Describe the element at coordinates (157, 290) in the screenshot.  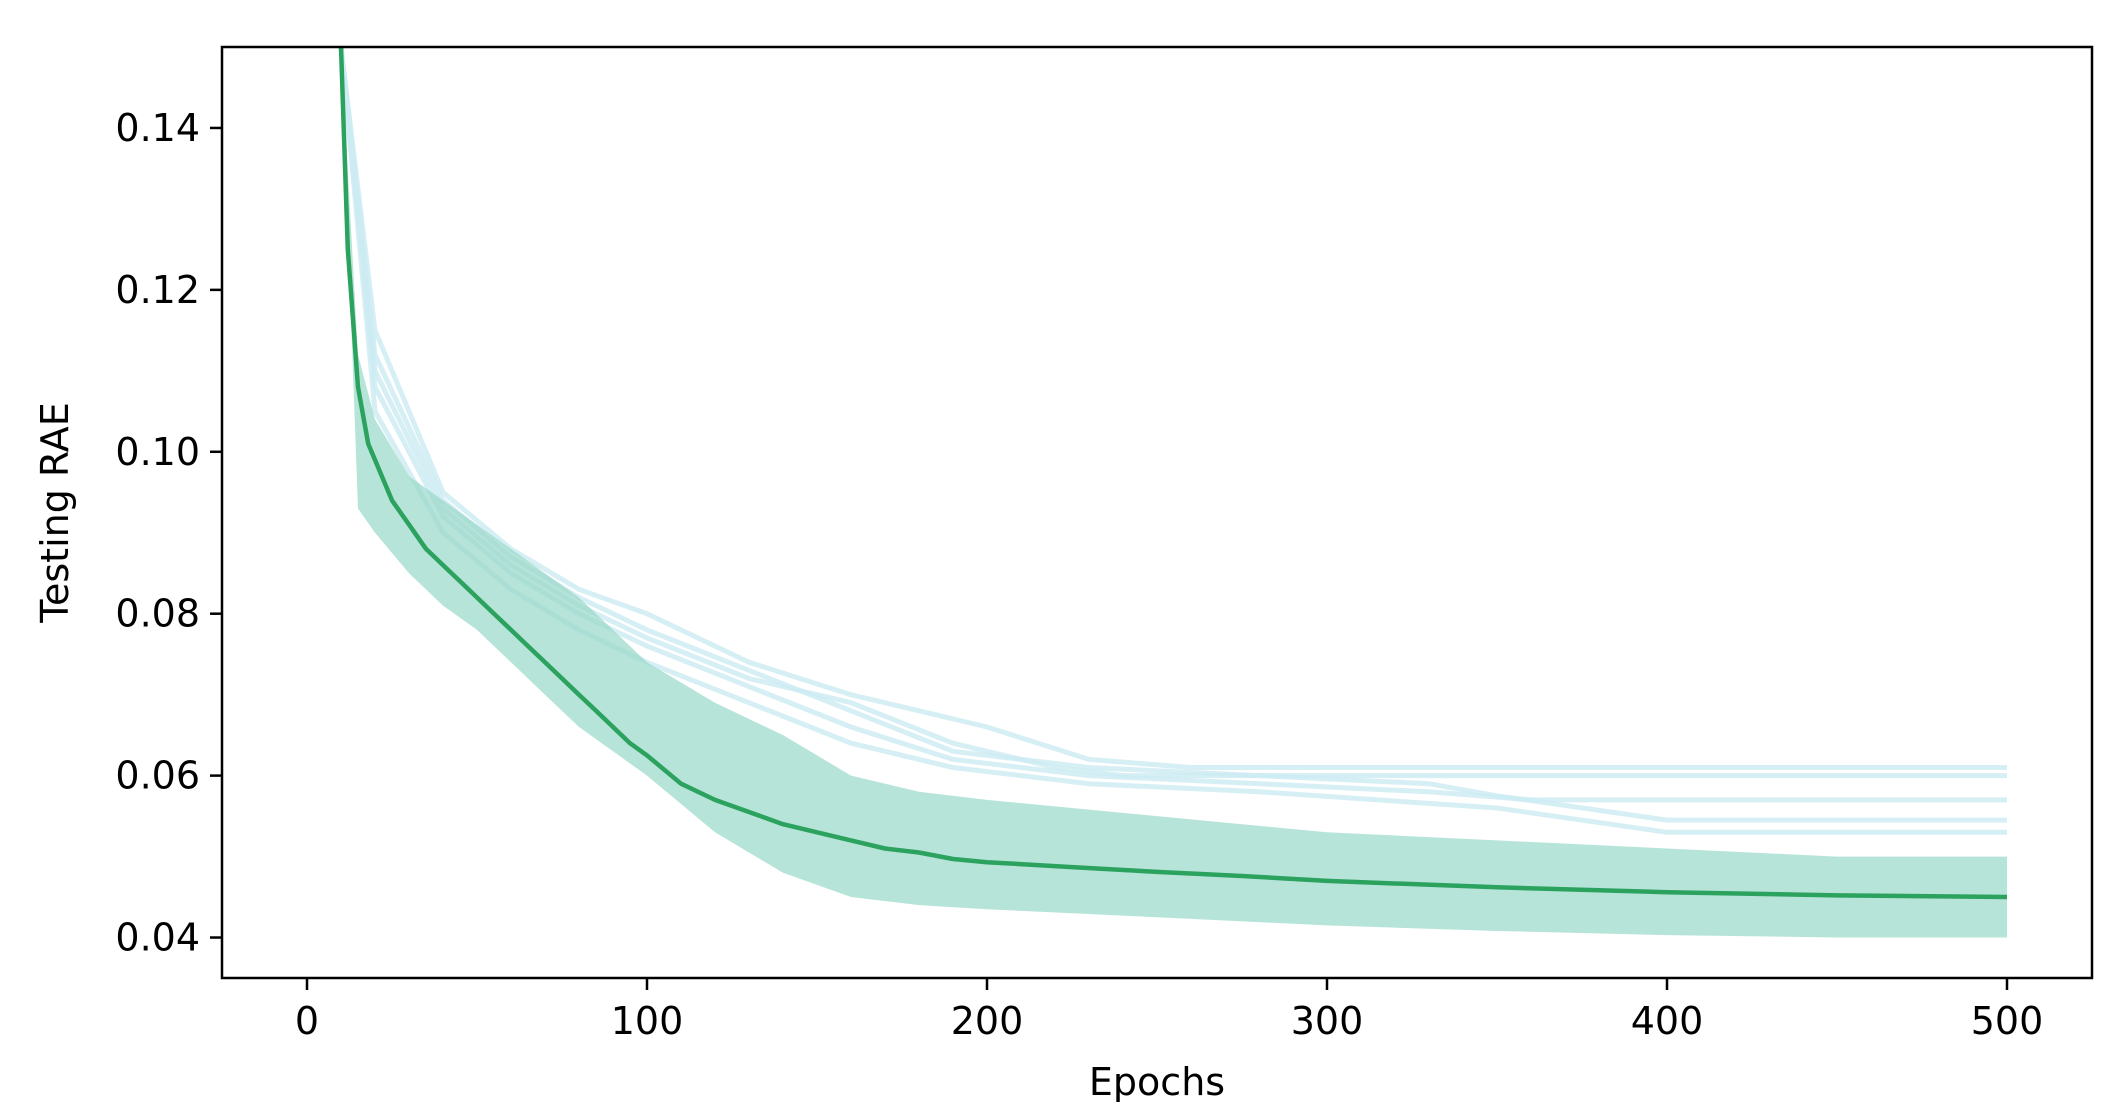
I see `y-tick-label: 0.12` at that location.